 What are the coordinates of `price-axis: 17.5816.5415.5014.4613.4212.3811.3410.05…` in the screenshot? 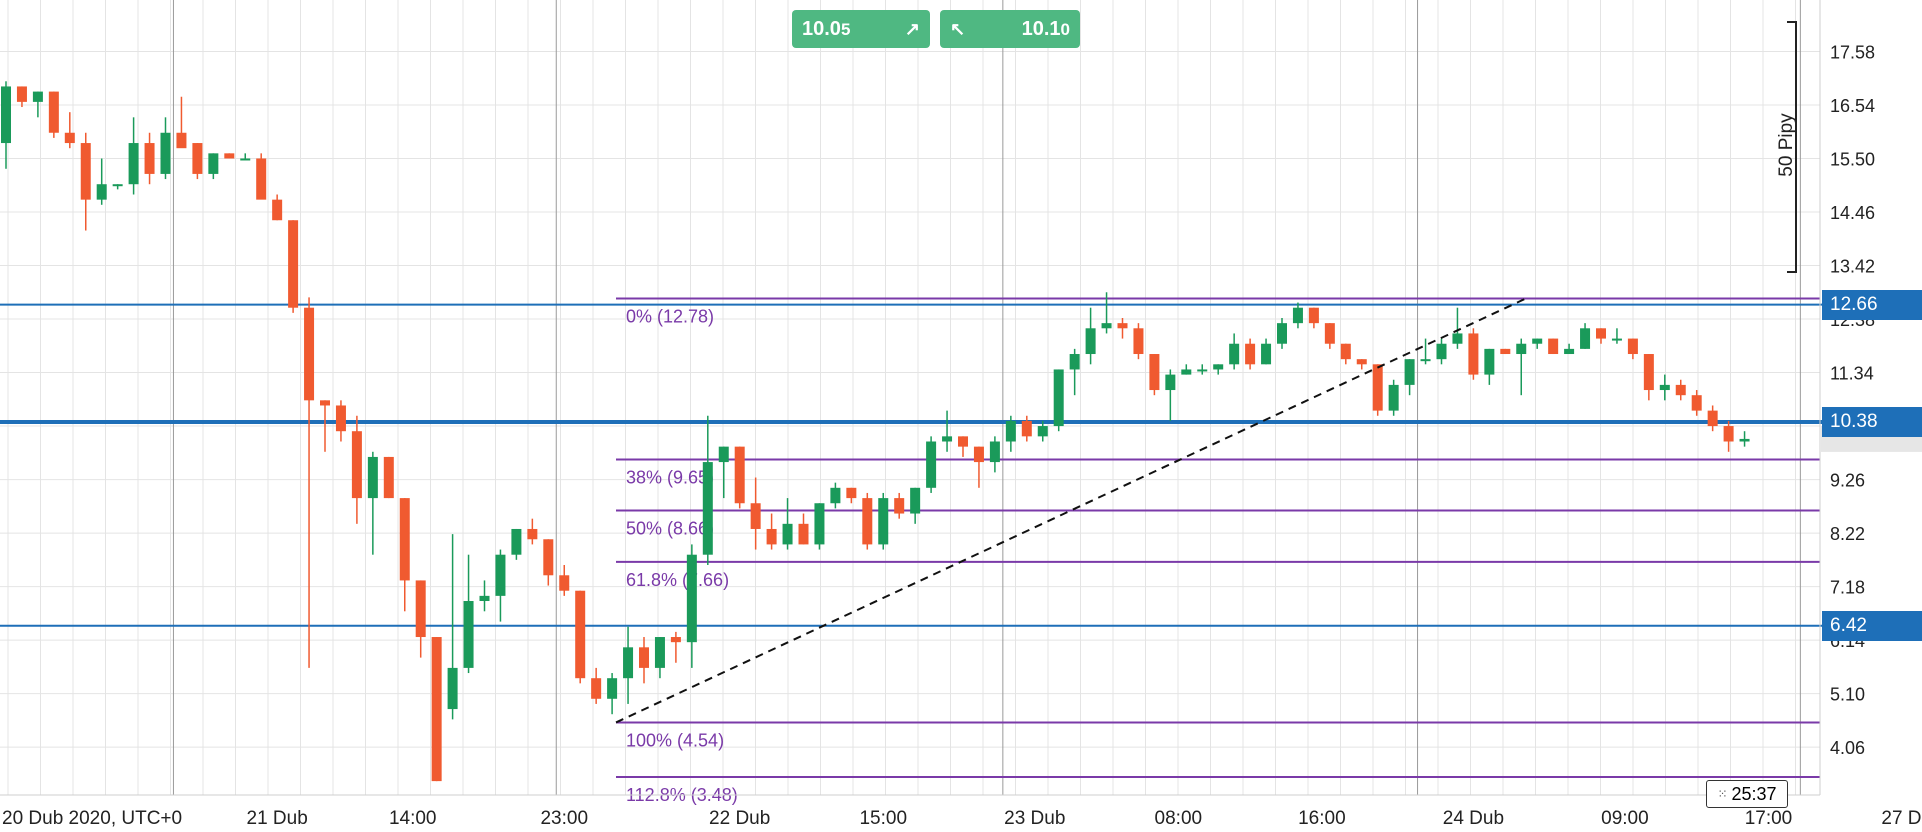 It's located at (1870, 397).